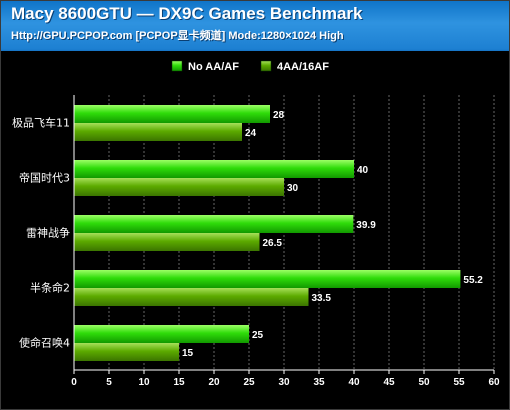 Image resolution: width=510 pixels, height=410 pixels. I want to click on legend-label-1: No AA/AF, so click(213, 67).